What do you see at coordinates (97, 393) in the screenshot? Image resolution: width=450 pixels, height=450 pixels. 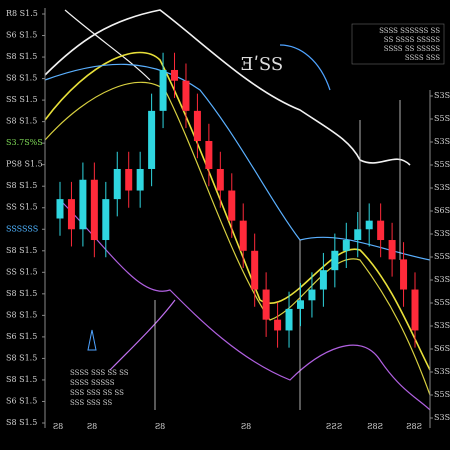 I see `footnote-line: SSS SSS SS SS` at bounding box center [97, 393].